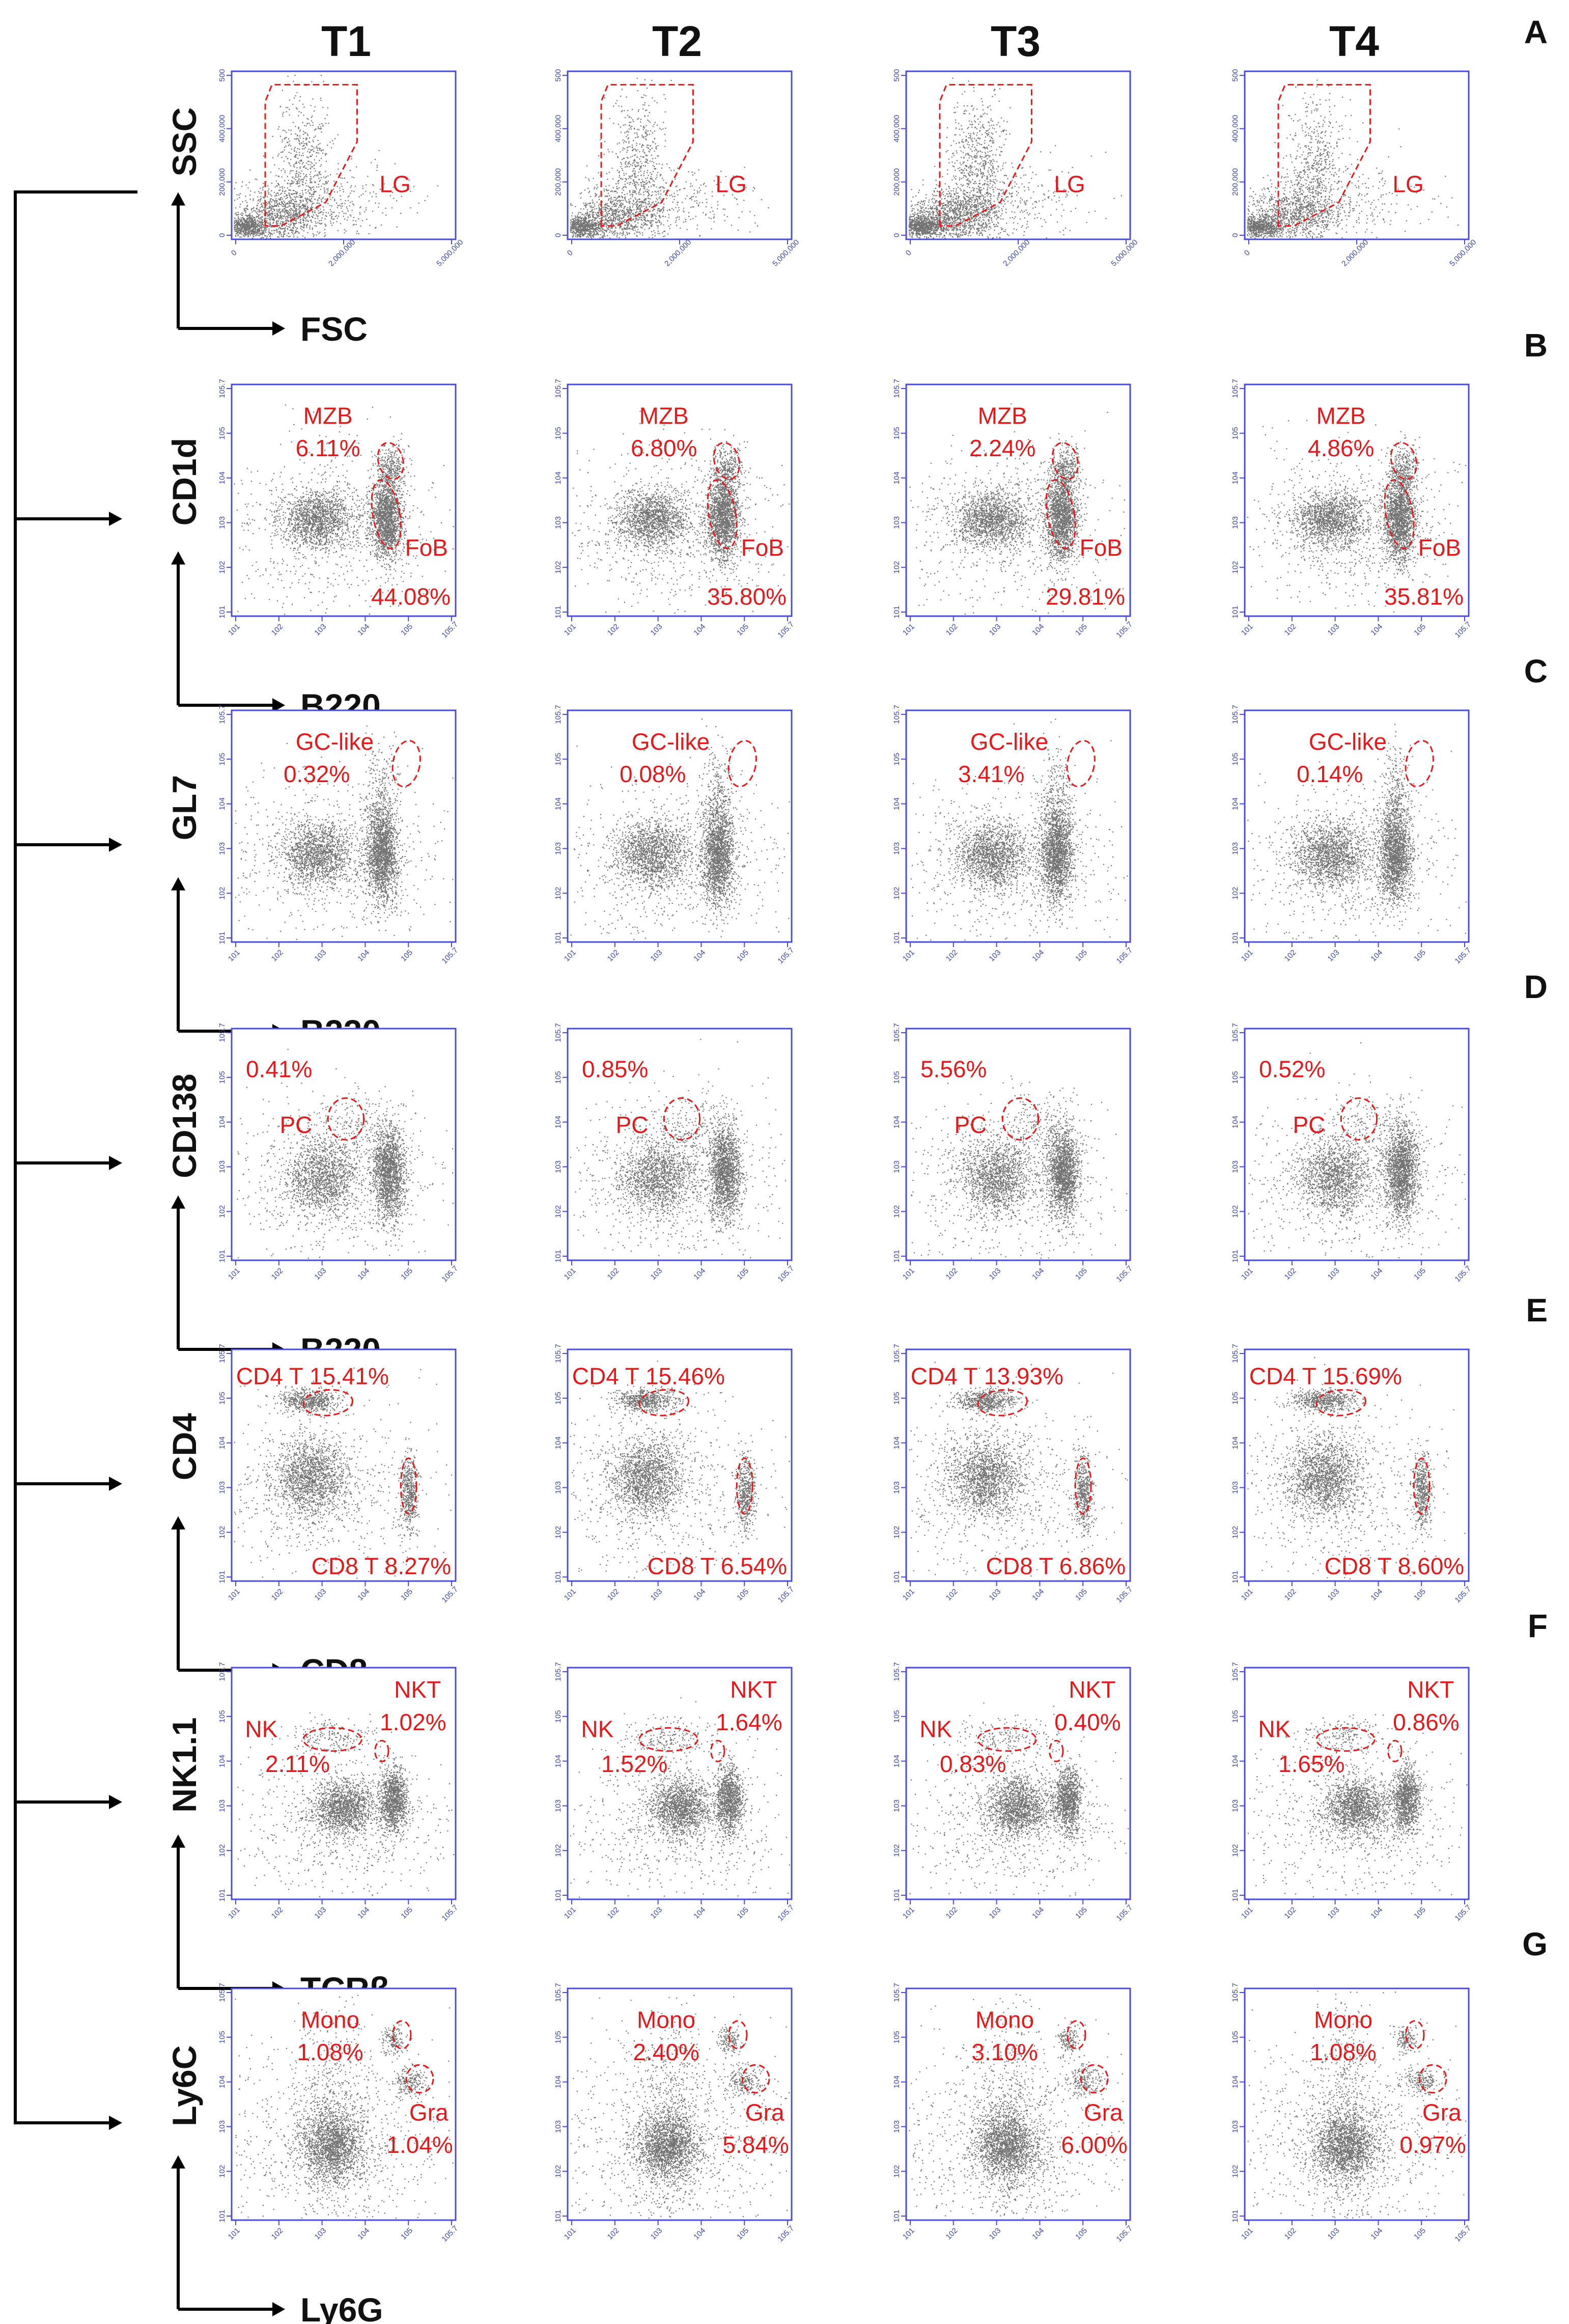 Image resolution: width=1569 pixels, height=2324 pixels. Describe the element at coordinates (178, 1841) in the screenshot. I see `y-arrowhead-f` at that location.